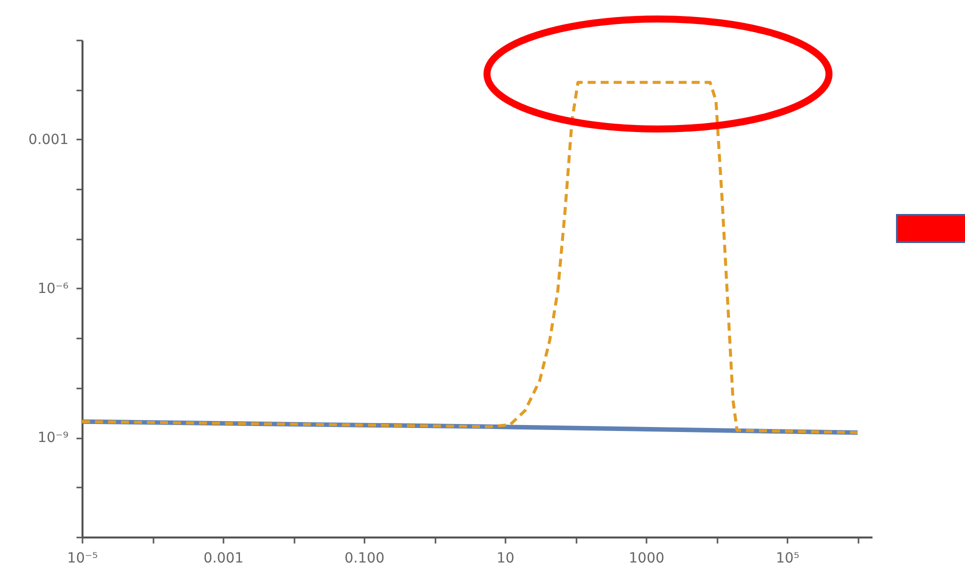  What do you see at coordinates (646, 558) in the screenshot?
I see `x-tick-label: 1000` at bounding box center [646, 558].